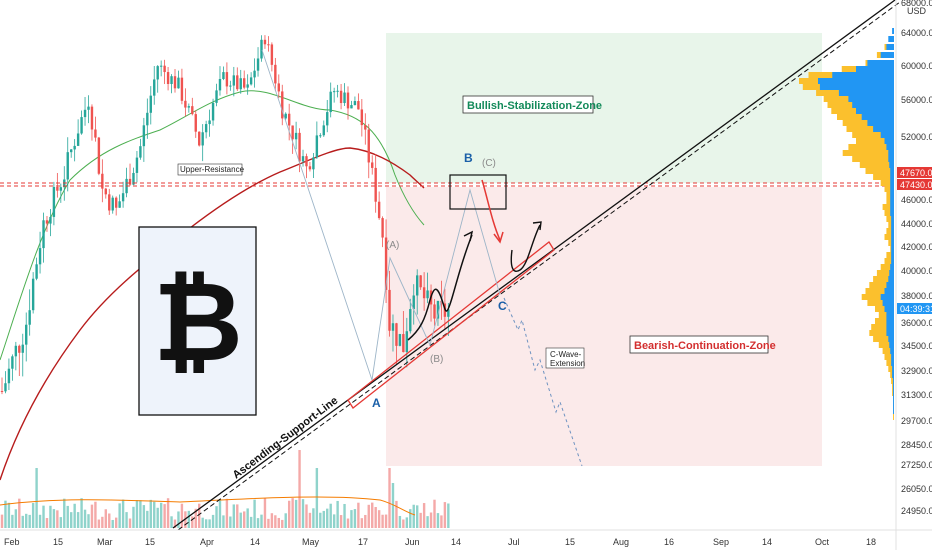  What do you see at coordinates (604, 108) in the screenshot?
I see `bullish-zone` at bounding box center [604, 108].